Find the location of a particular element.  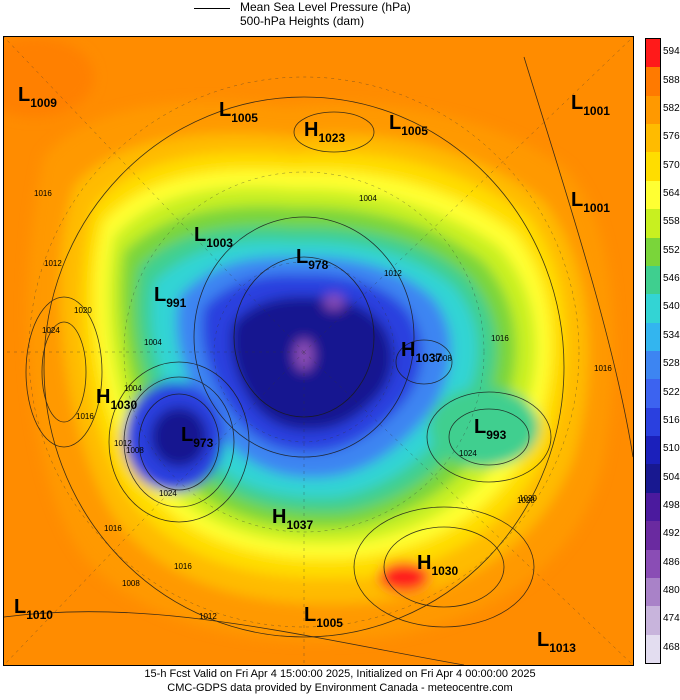

height-core-east is located at coordinates (484, 427).